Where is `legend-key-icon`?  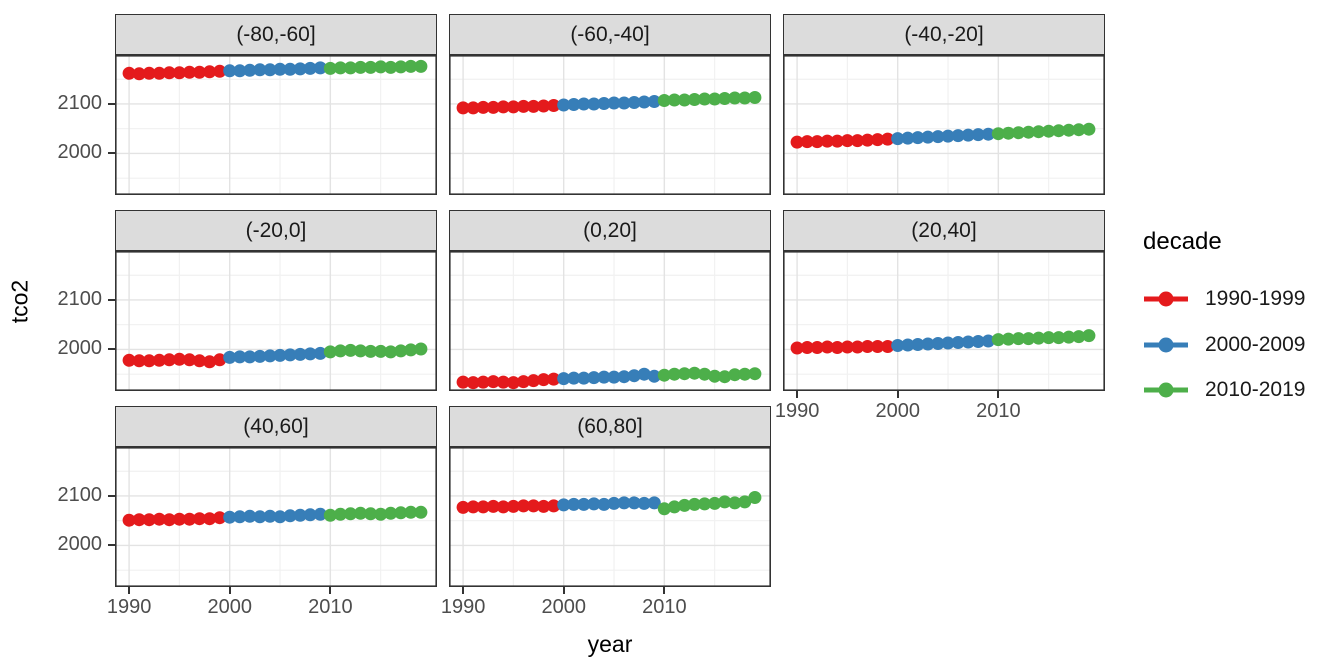
legend-key-icon is located at coordinates (1166, 390).